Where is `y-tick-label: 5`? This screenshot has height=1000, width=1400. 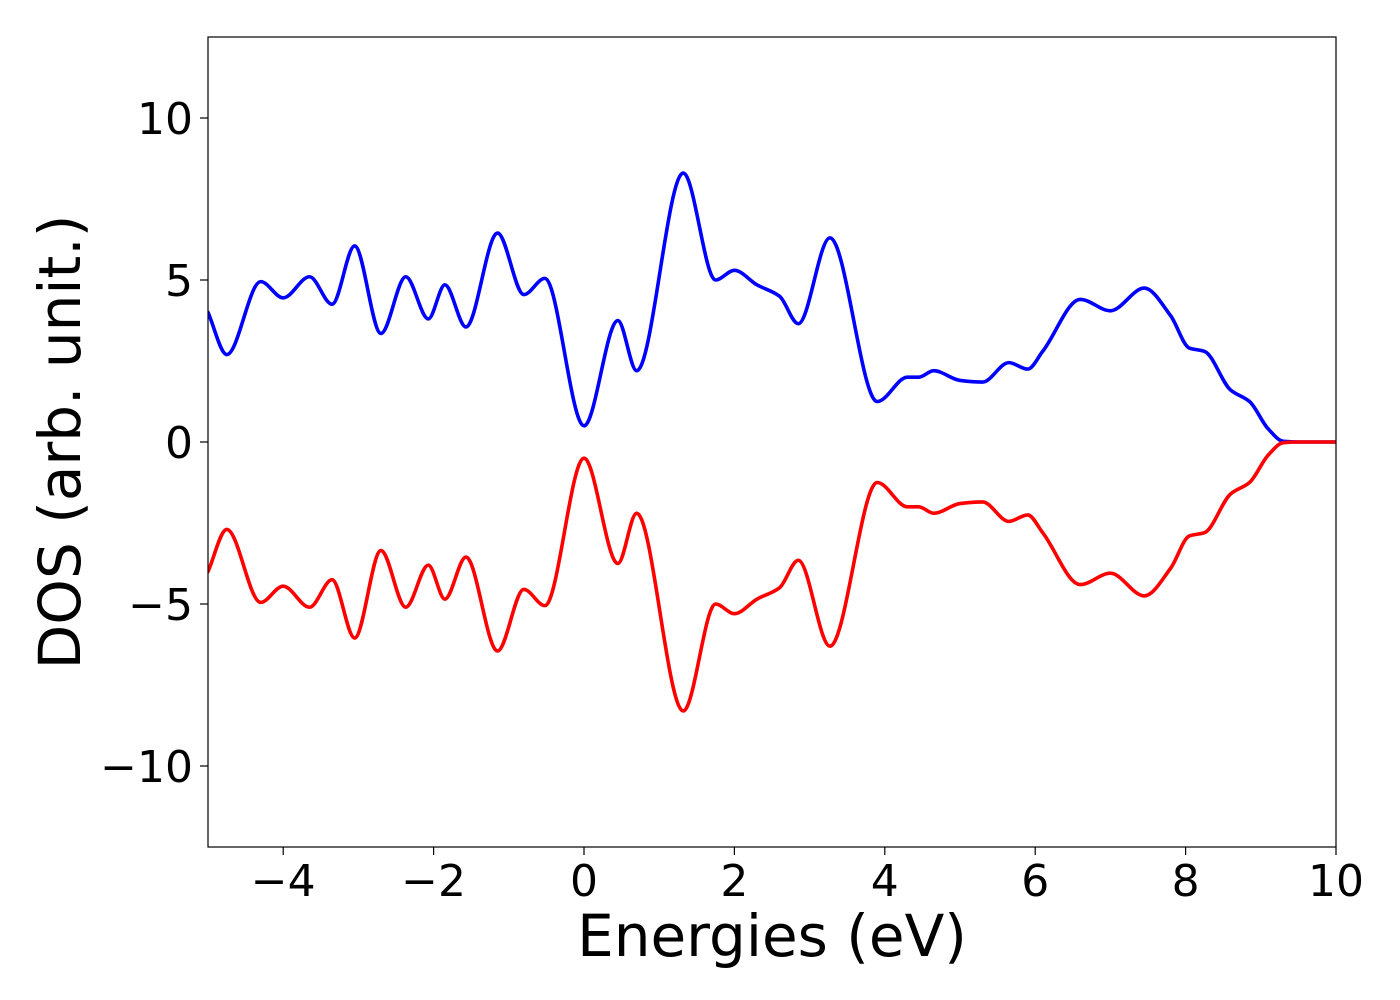
y-tick-label: 5 is located at coordinates (179, 281).